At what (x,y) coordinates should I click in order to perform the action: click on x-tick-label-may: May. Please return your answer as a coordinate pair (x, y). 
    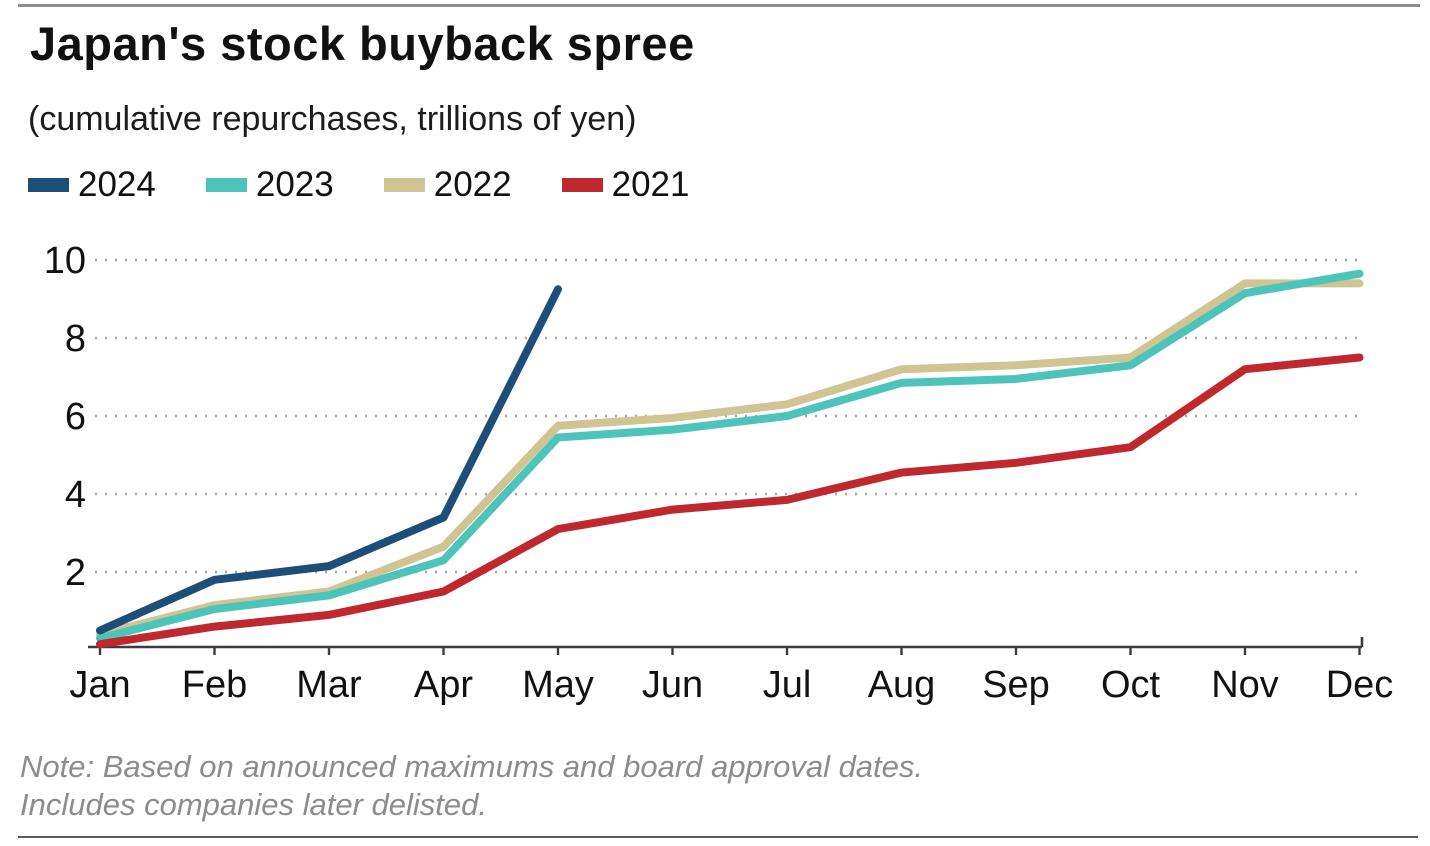
    Looking at the image, I should click on (558, 685).